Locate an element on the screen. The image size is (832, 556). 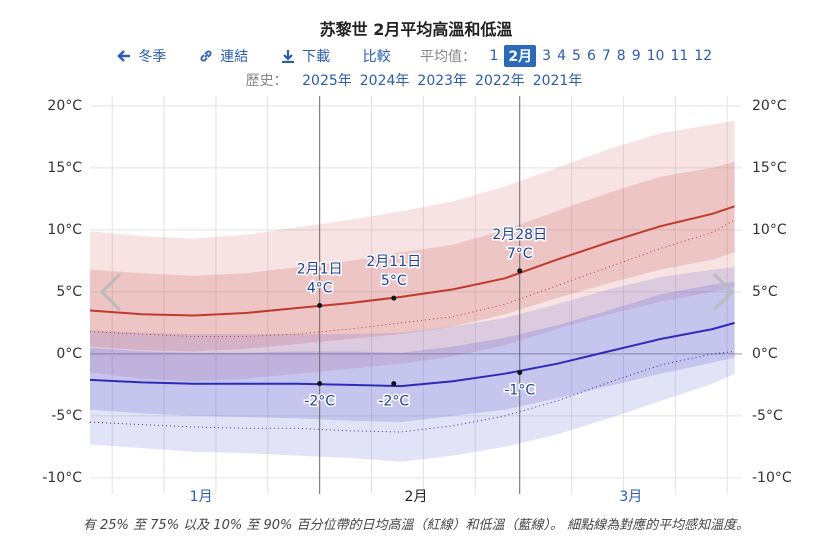
month-link: 11 is located at coordinates (679, 56).